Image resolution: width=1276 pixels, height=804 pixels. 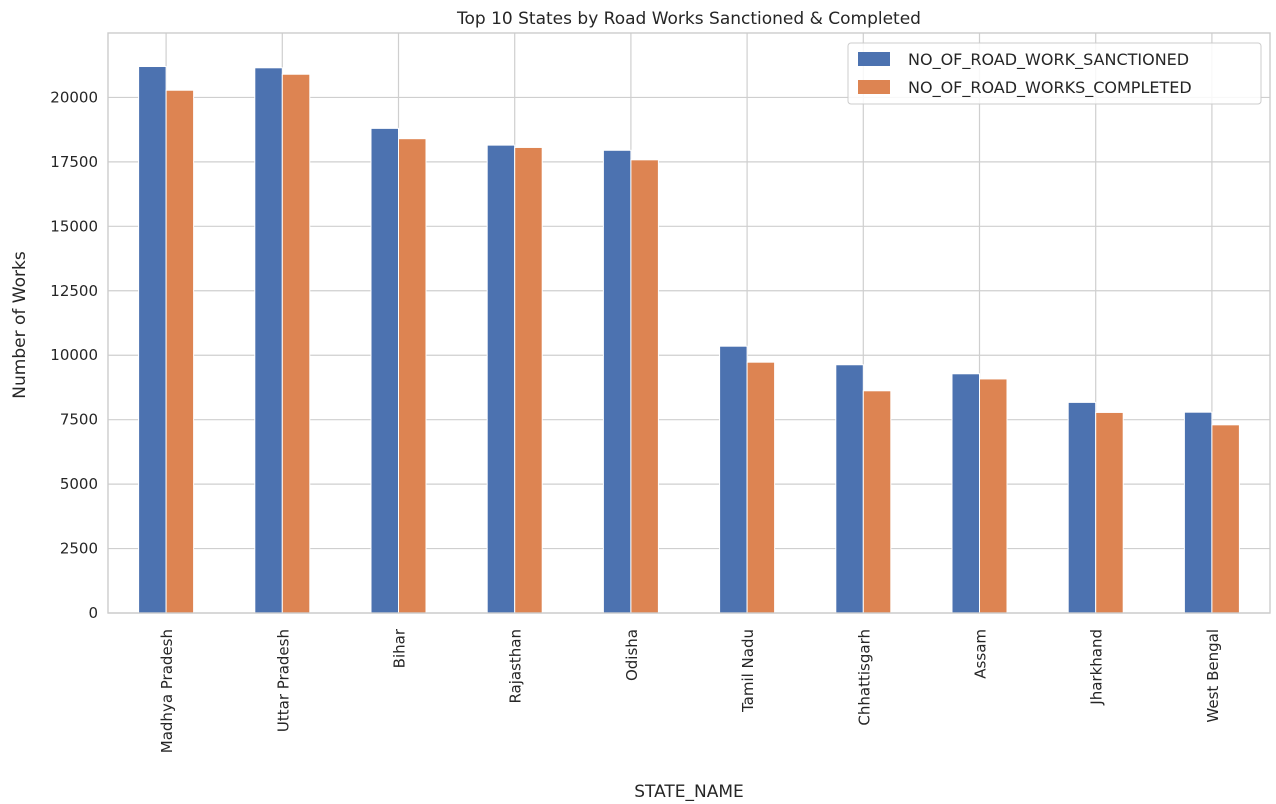 What do you see at coordinates (981, 654) in the screenshot?
I see `x-tick-label: Assam` at bounding box center [981, 654].